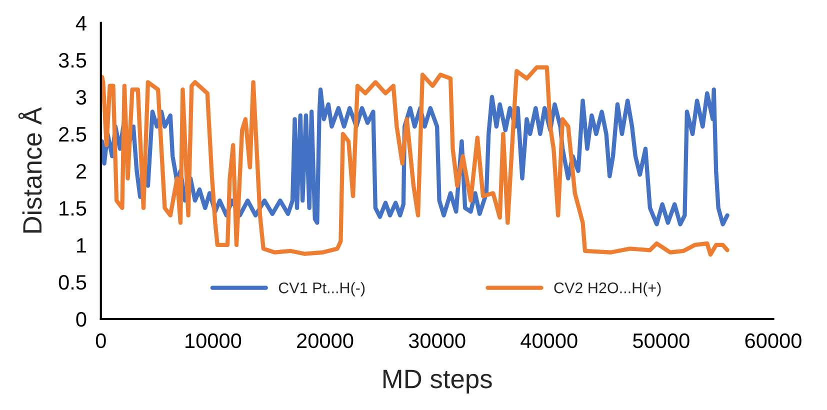 This screenshot has width=827, height=410. Describe the element at coordinates (661, 340) in the screenshot. I see `x-tick-label: 50000` at that location.